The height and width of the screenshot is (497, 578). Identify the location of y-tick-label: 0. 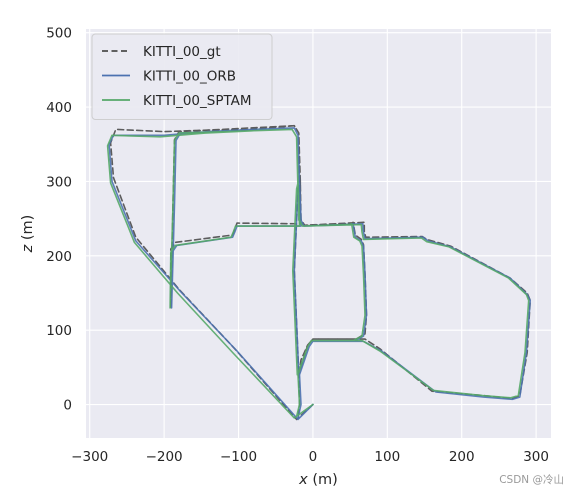
(67, 406).